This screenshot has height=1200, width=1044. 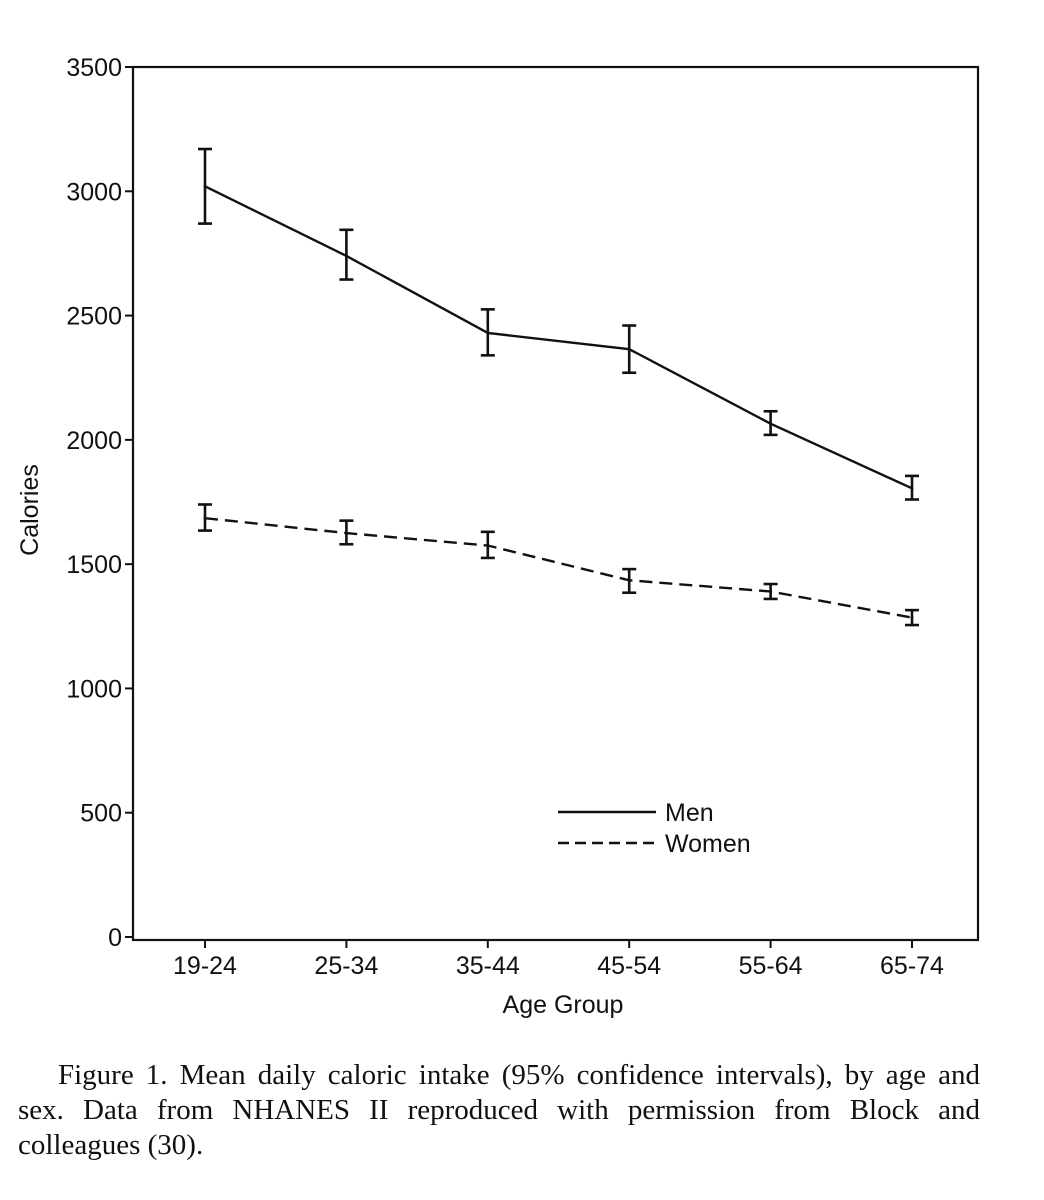 I want to click on y-tick-label: 2500, so click(x=94, y=317).